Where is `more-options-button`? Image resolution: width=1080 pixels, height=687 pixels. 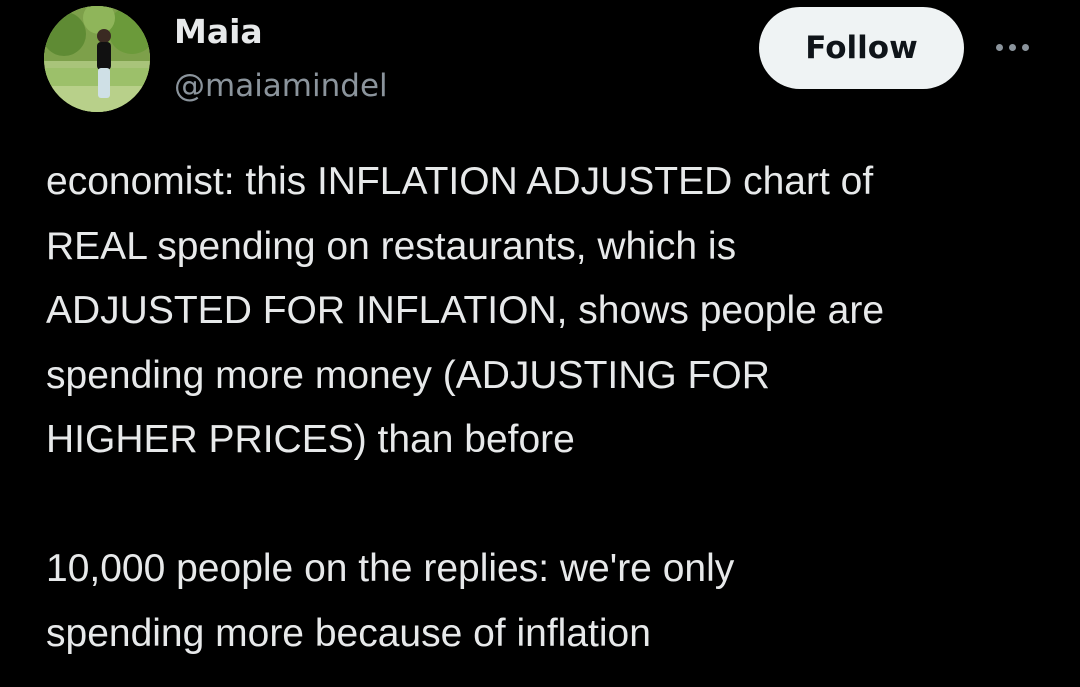
more-options-button is located at coordinates (1012, 47).